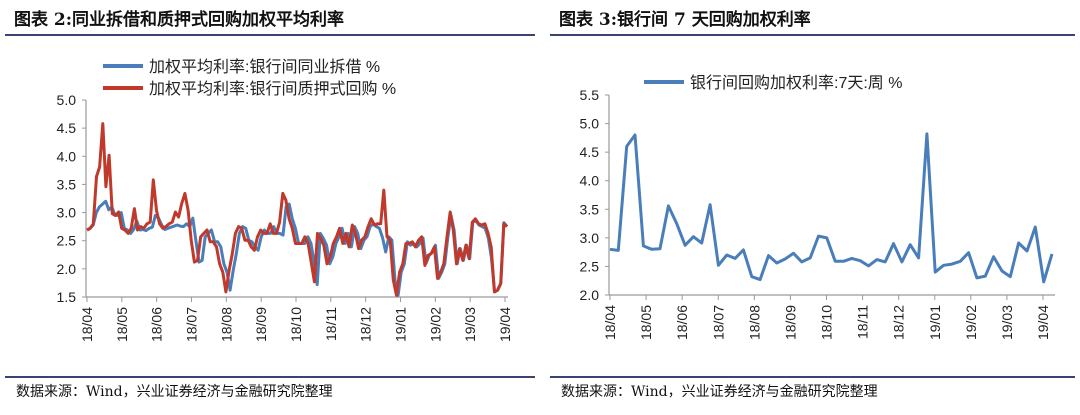  Describe the element at coordinates (179, 20) in the screenshot. I see `chart-title: 图表 2:同业拆借和质押式回购加权平均利率` at that location.